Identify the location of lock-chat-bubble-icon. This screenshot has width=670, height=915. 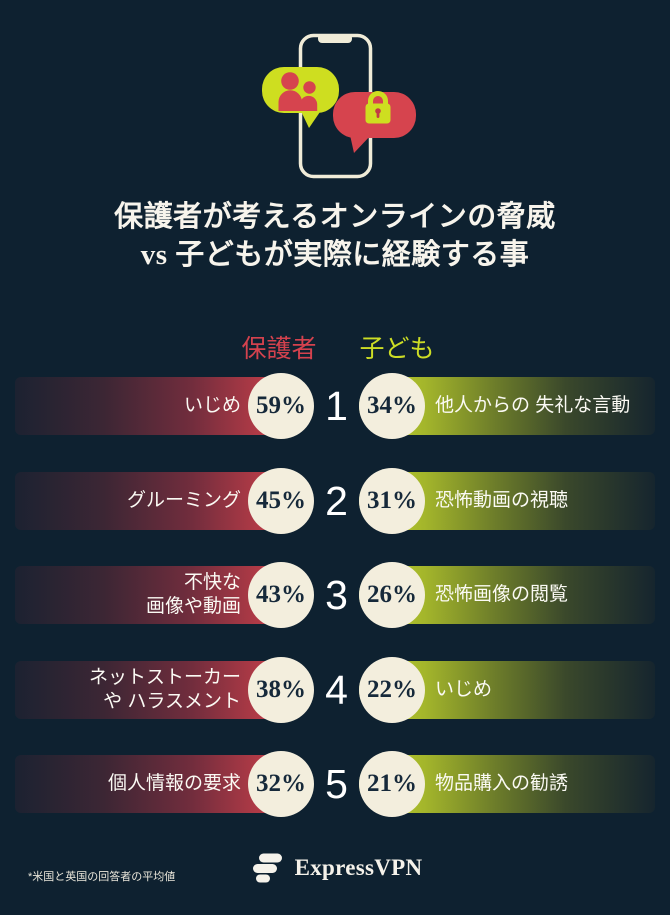
(374, 122).